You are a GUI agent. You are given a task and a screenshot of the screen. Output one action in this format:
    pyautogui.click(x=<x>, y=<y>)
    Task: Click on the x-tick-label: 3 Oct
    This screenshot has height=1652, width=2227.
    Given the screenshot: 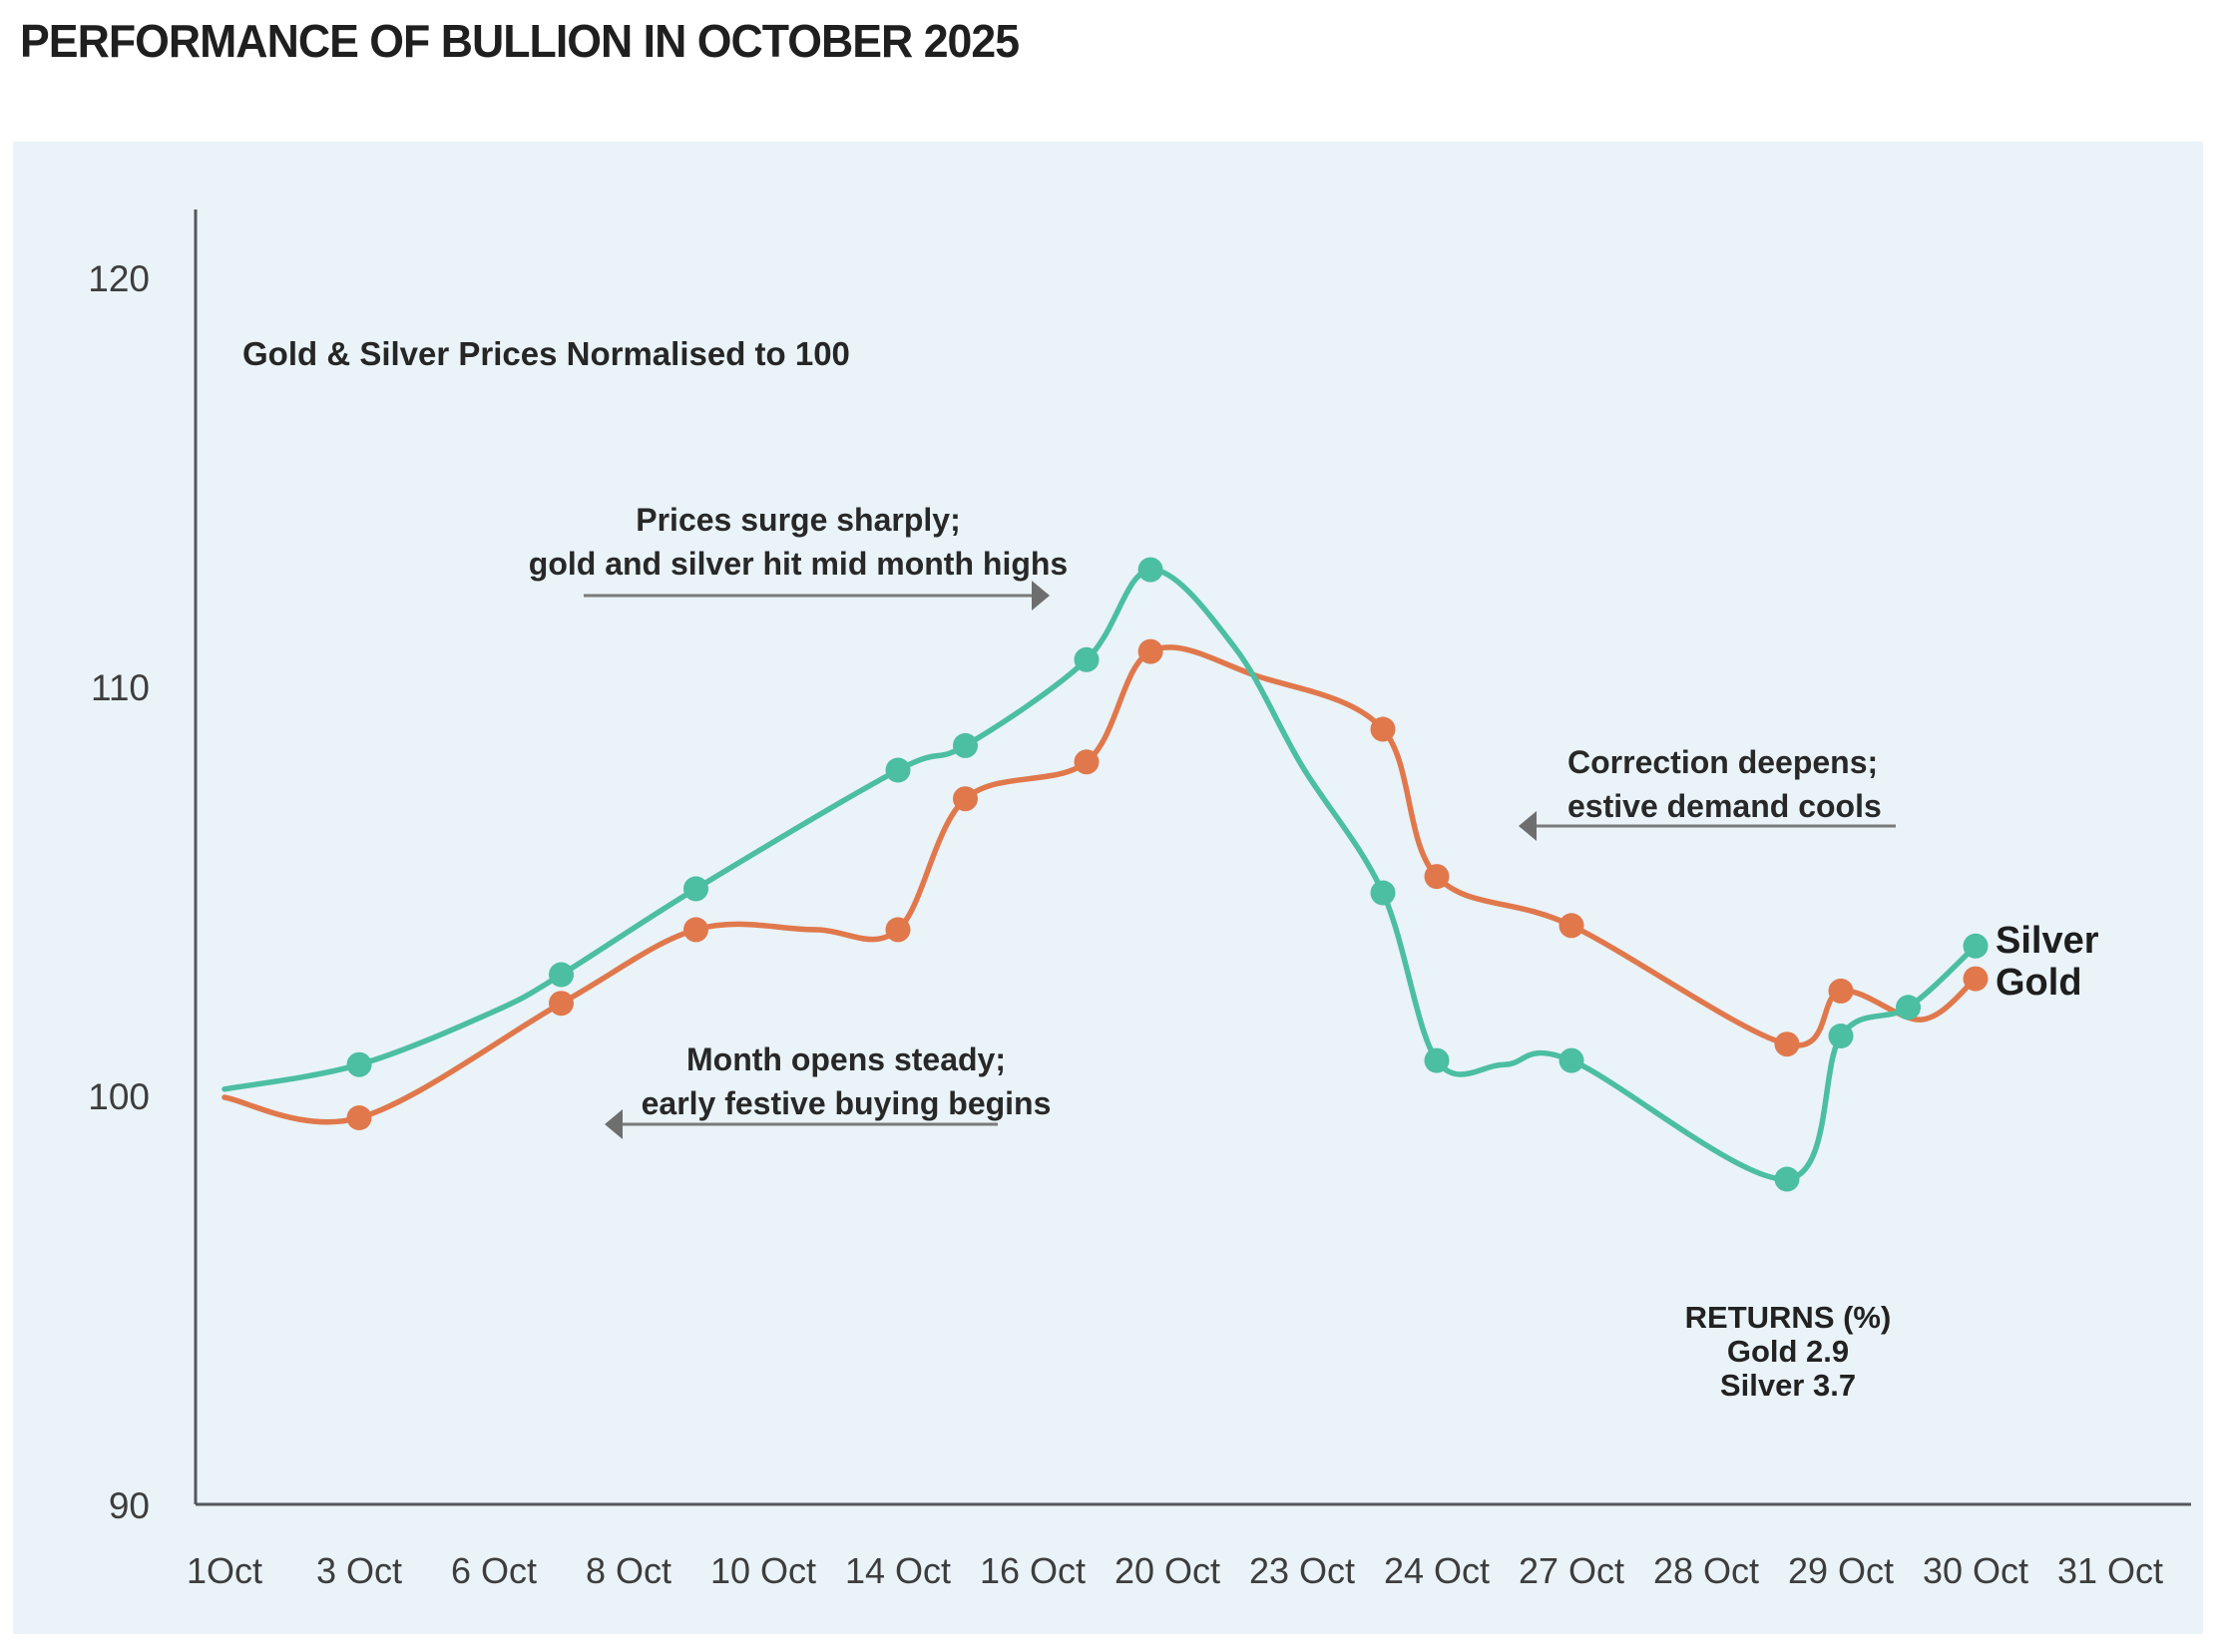 What is the action you would take?
    pyautogui.click(x=359, y=1570)
    